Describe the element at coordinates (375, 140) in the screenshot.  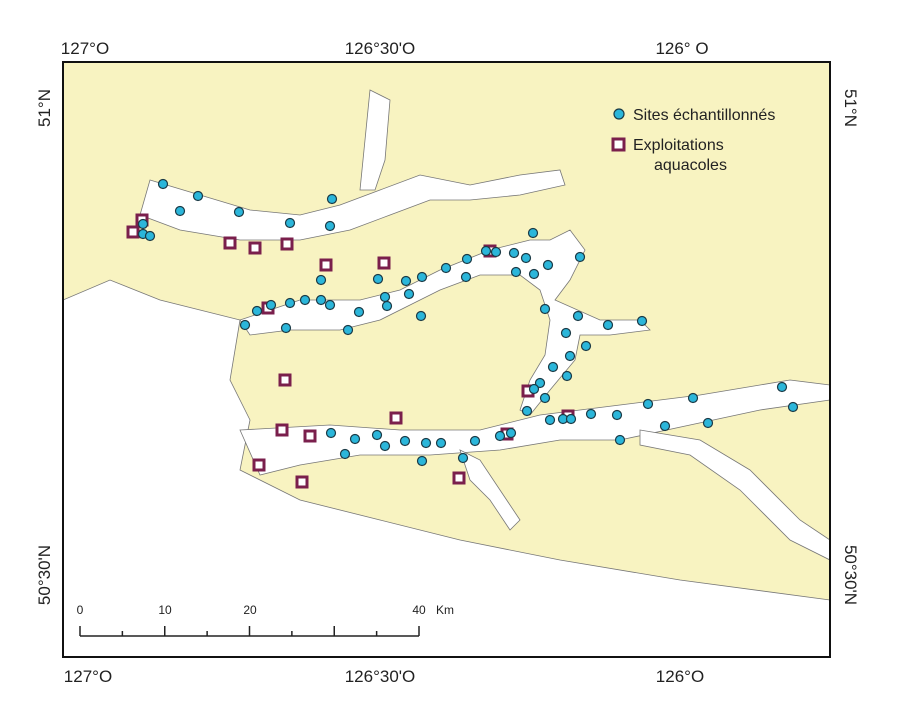
I see `inlet` at that location.